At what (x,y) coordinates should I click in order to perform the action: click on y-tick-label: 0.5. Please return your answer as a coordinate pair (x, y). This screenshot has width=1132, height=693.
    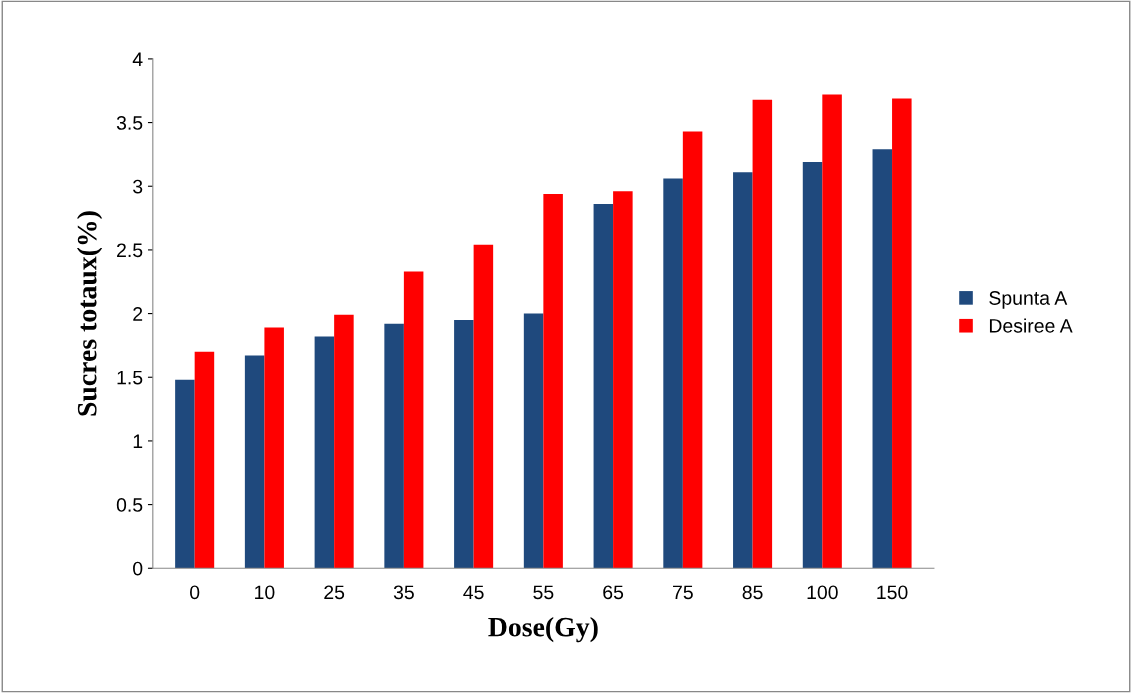
    Looking at the image, I should click on (129, 505).